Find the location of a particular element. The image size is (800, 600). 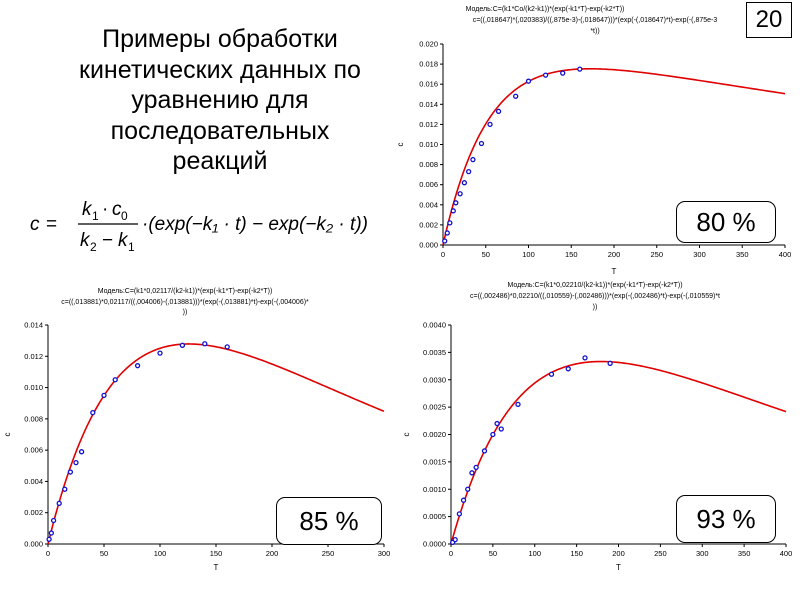

y-tick-label: 0.0040 is located at coordinates (434, 325).